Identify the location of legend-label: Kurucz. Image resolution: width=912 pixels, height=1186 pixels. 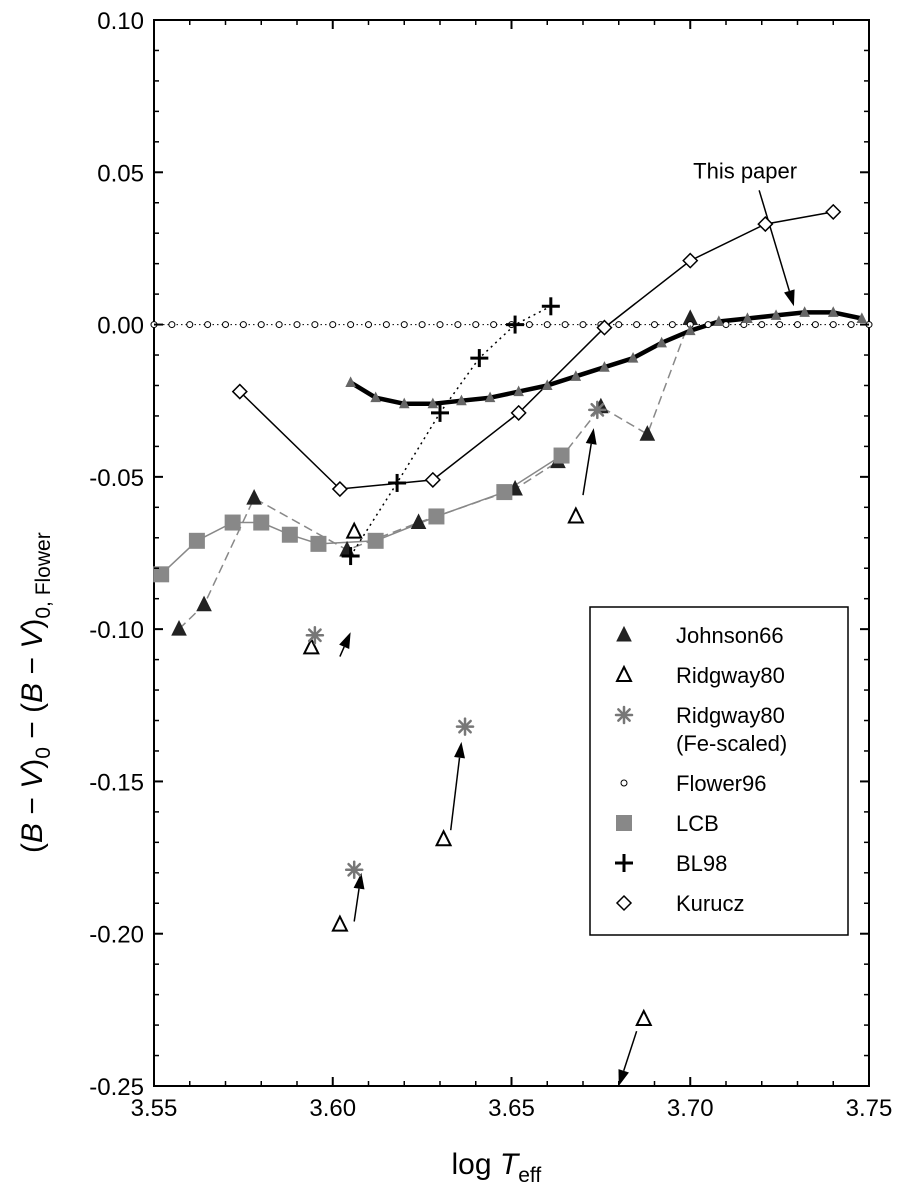
(710, 903).